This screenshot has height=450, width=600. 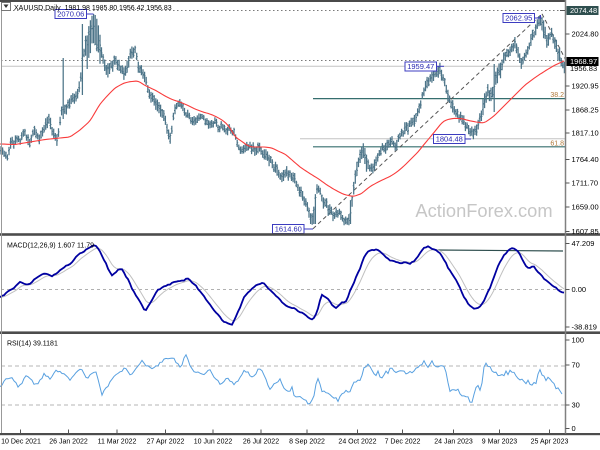 I want to click on svg-text: 61.8, so click(x=557, y=143).